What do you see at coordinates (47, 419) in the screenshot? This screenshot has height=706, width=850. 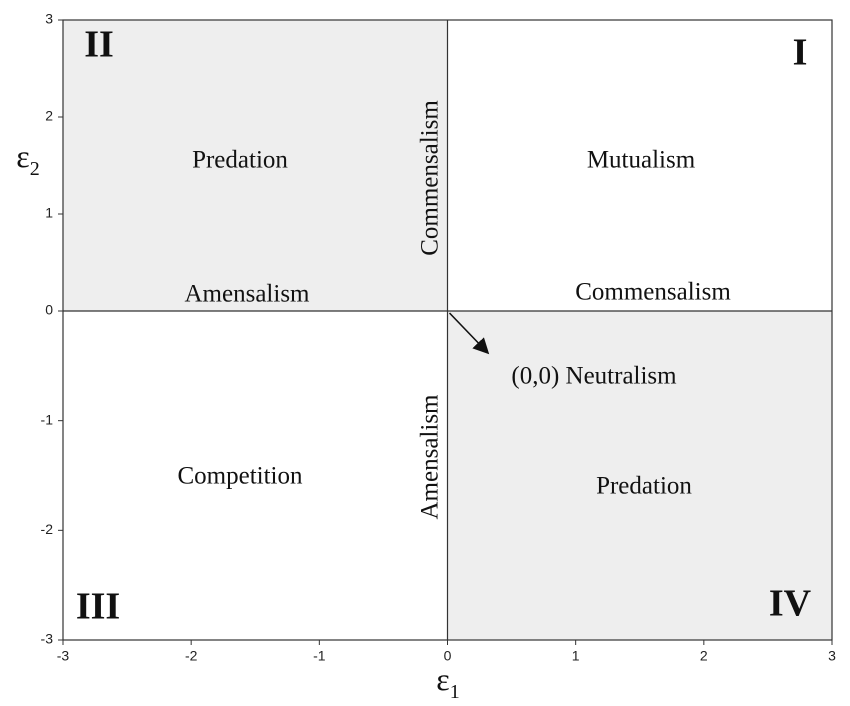 I see `y-tick-label: -1` at bounding box center [47, 419].